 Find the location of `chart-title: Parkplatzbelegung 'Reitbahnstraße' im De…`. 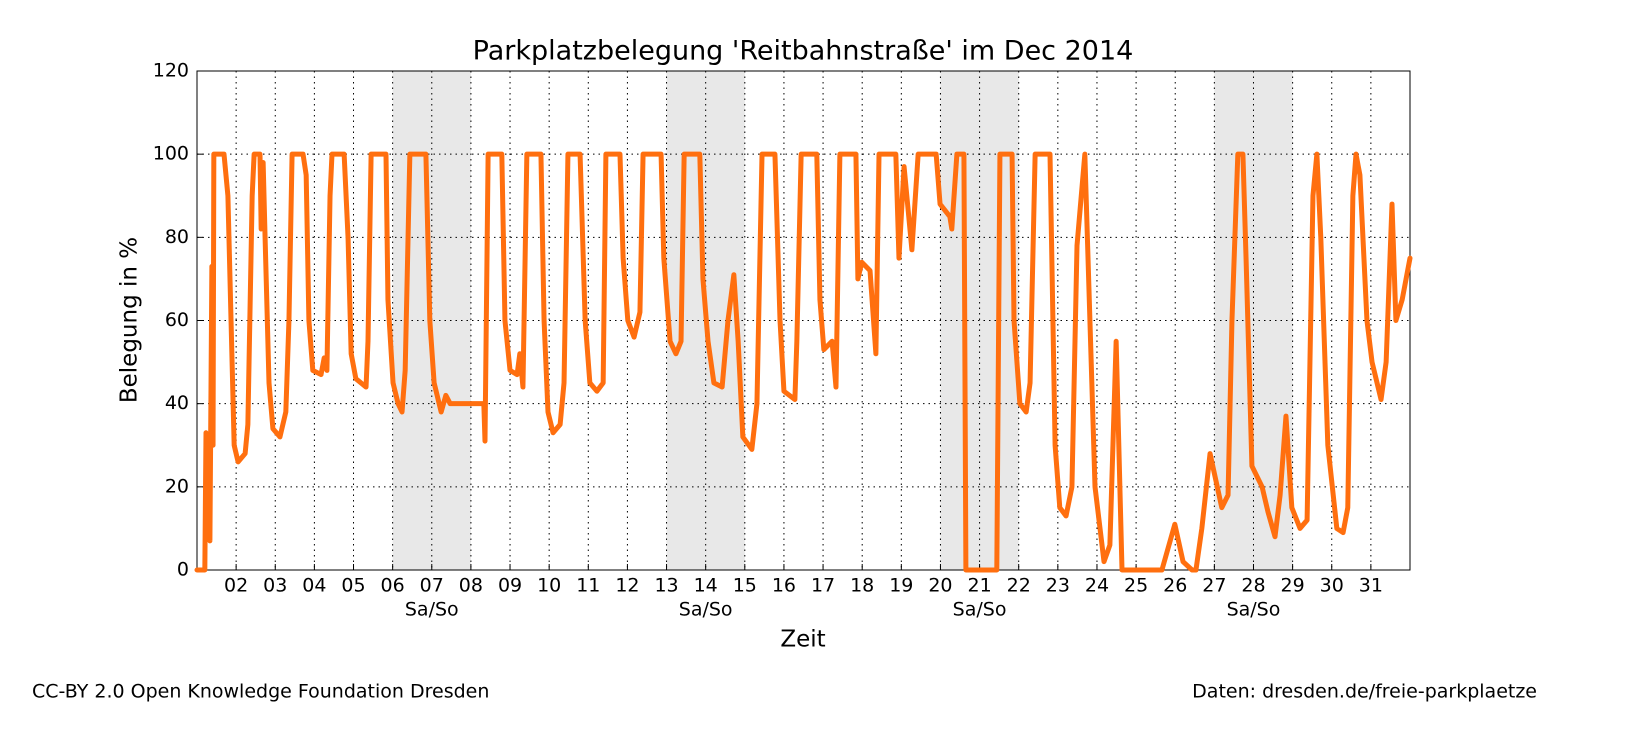

chart-title: Parkplatzbelegung 'Reitbahnstraße' im De… is located at coordinates (803, 51).